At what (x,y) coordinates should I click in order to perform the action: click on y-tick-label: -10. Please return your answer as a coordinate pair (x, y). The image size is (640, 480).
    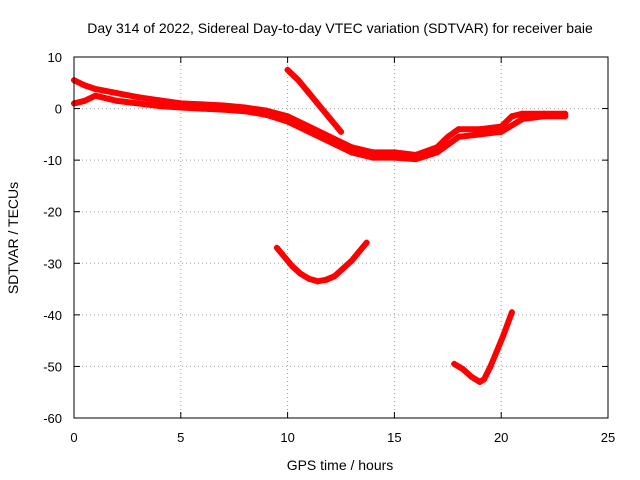
    Looking at the image, I should click on (52, 160).